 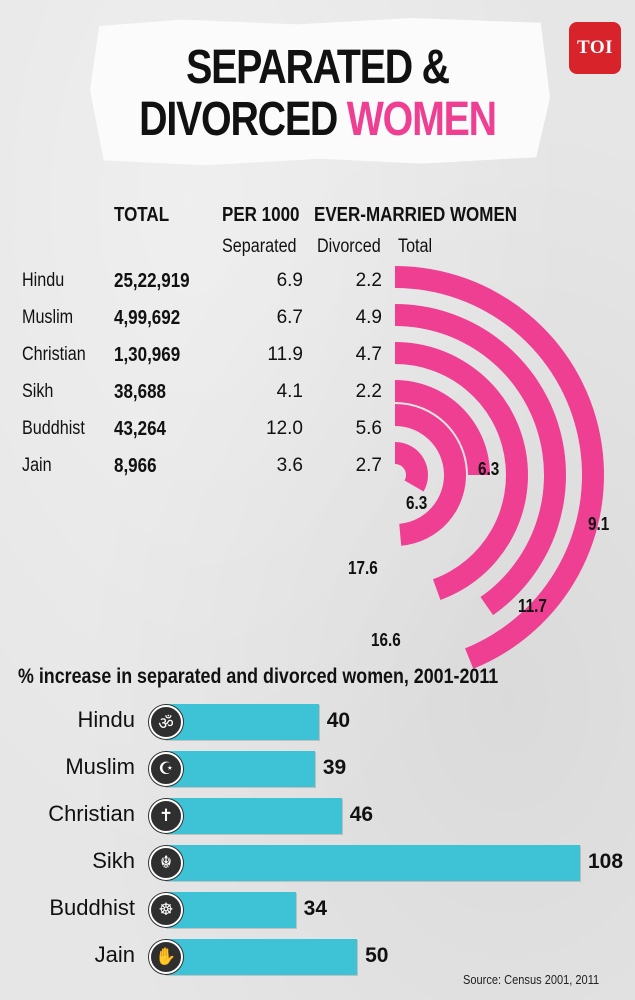 I want to click on row-separated-jain: 3.6, so click(x=289, y=465).